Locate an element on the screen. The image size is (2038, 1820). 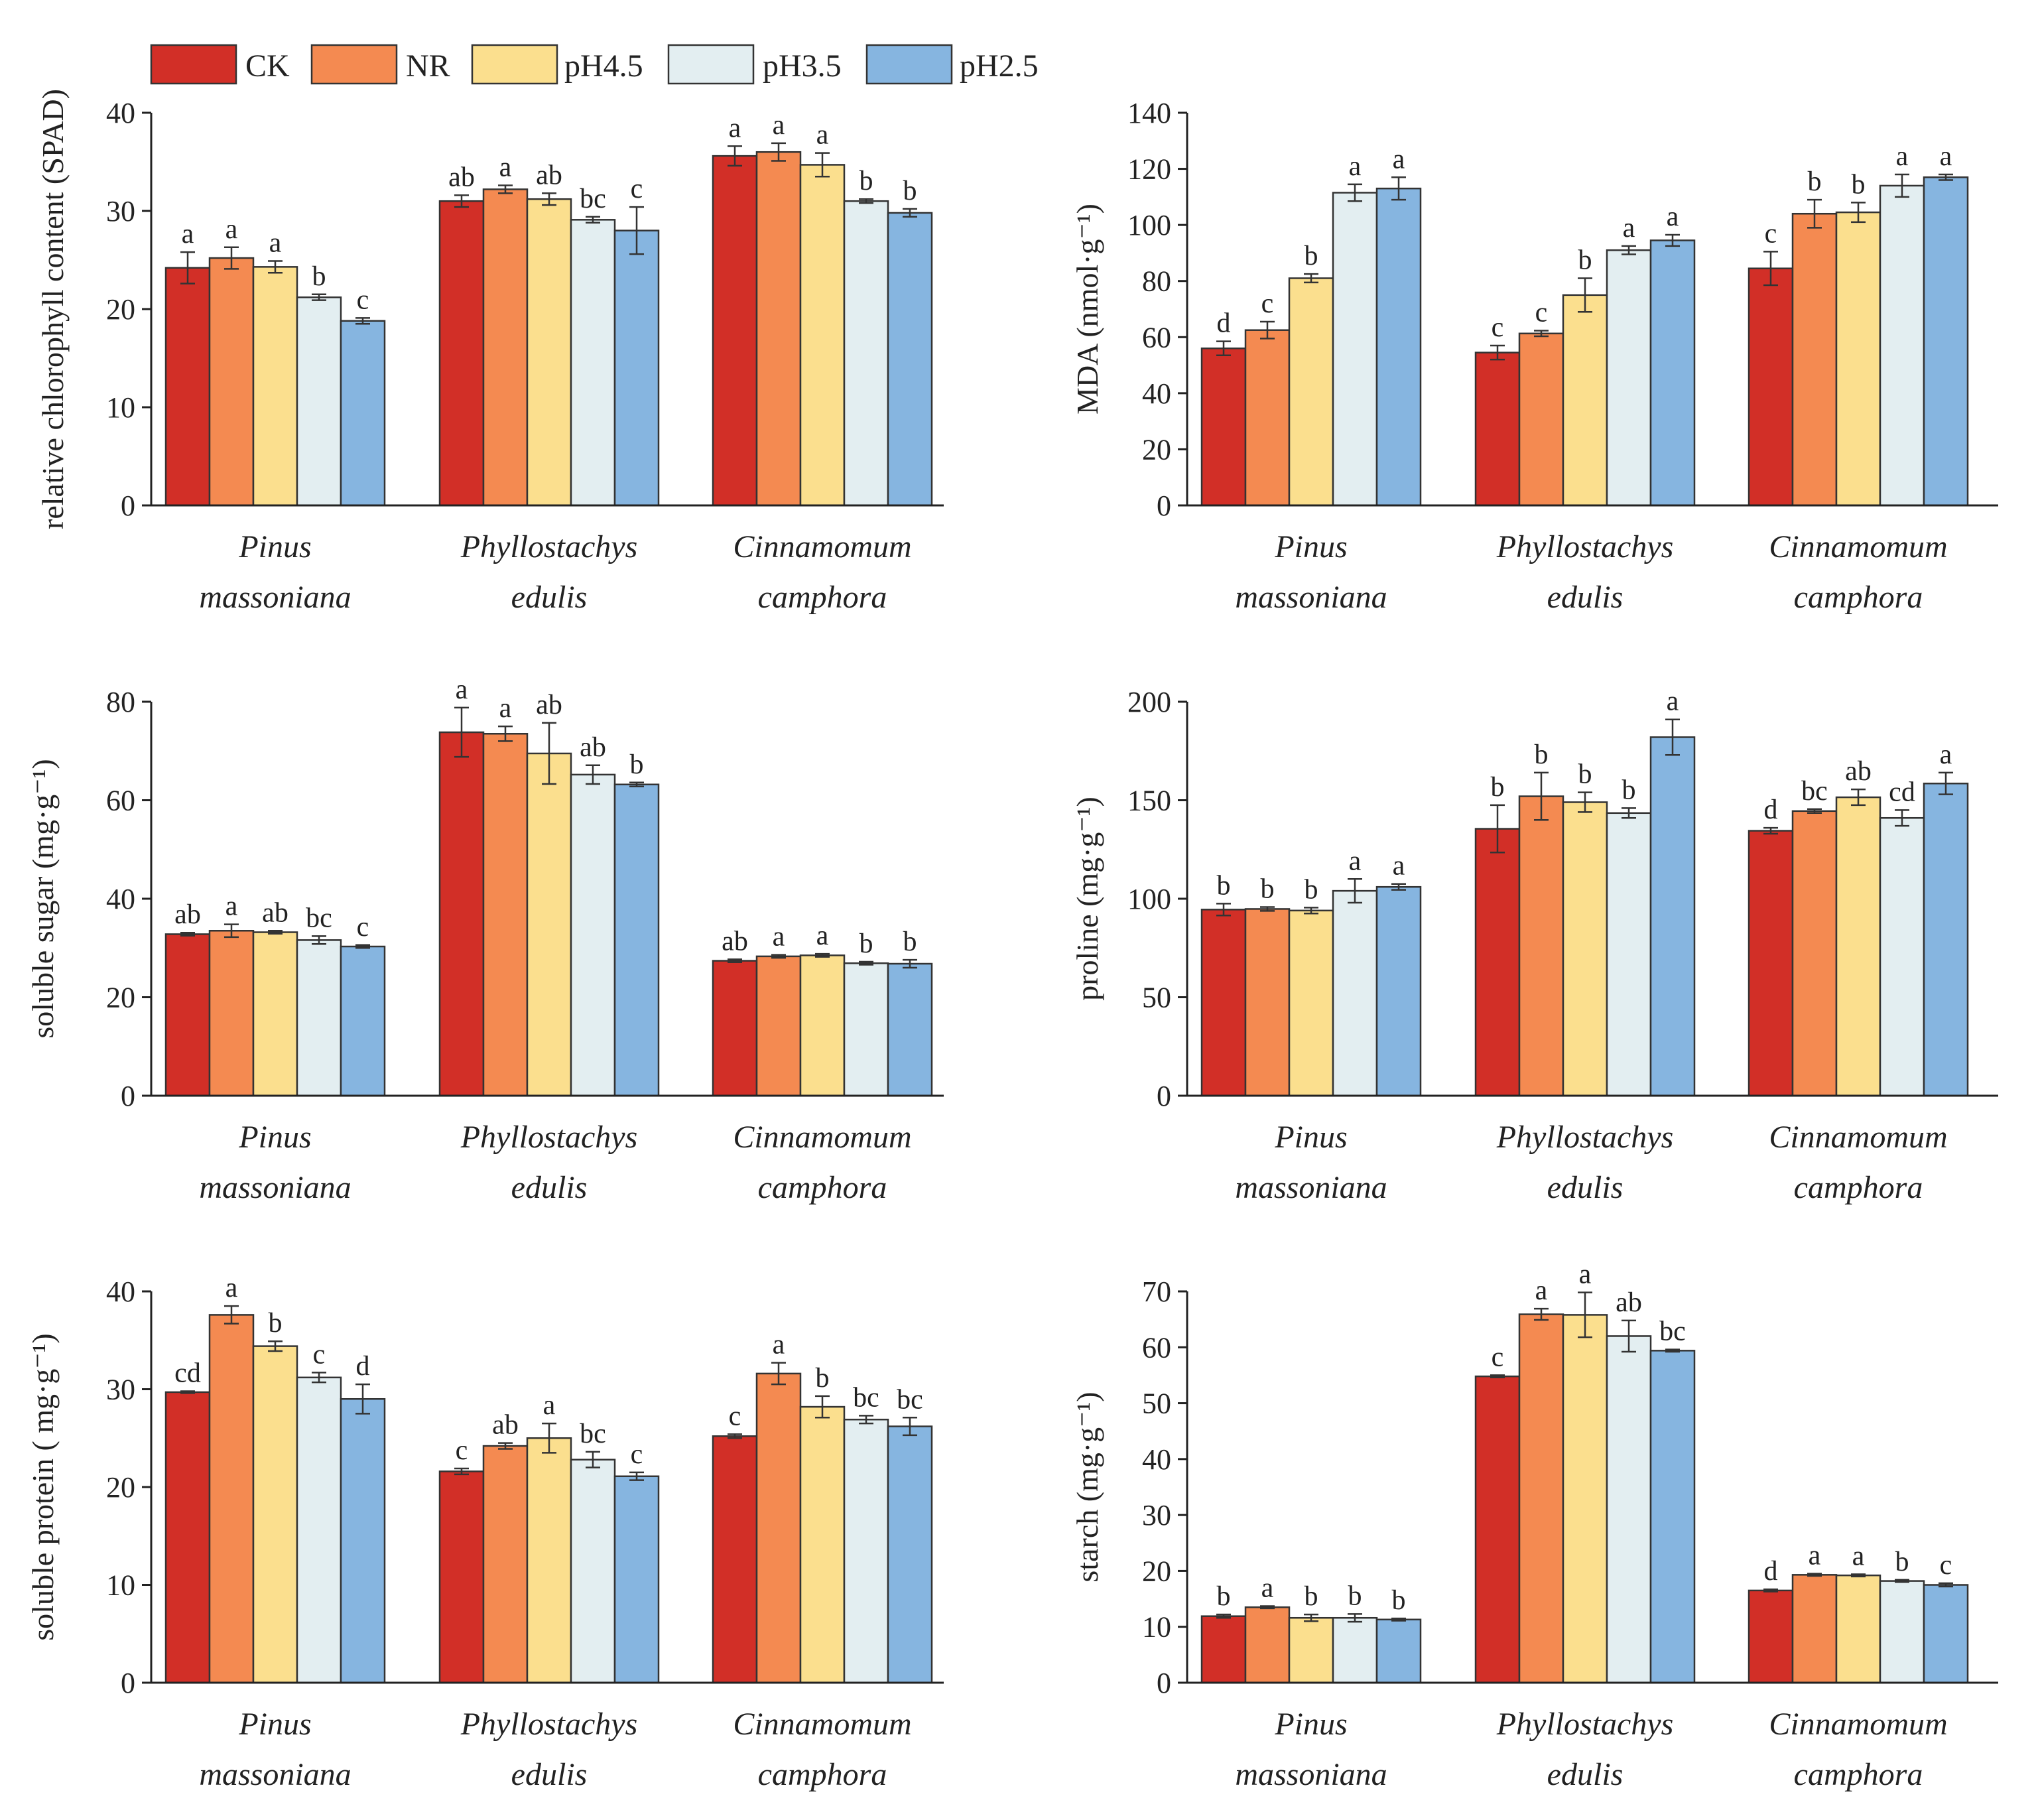
bar-ph35-group3 is located at coordinates (866, 353).